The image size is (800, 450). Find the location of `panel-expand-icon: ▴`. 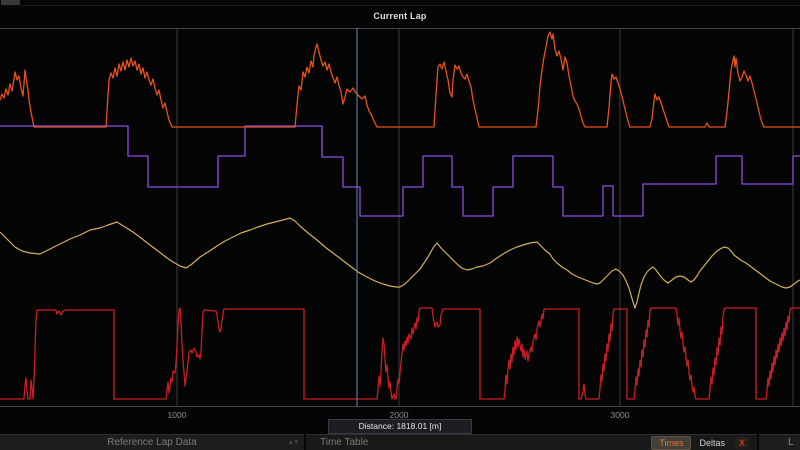

panel-expand-icon: ▴ is located at coordinates (291, 442).